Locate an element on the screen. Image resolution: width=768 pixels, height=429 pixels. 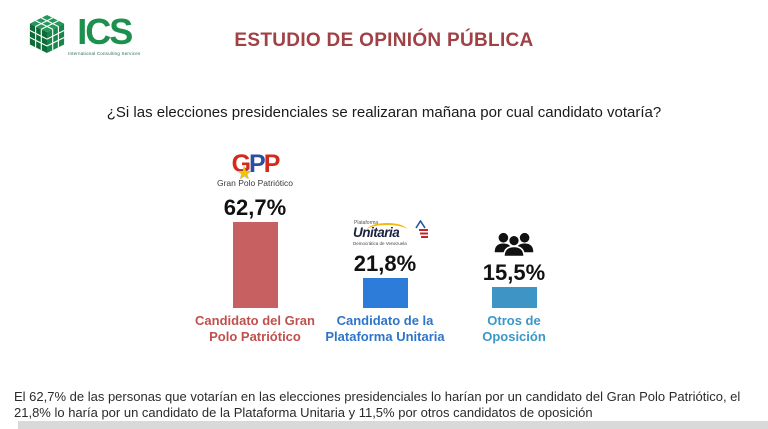
gpp-letter-p2: P is located at coordinates (272, 163).